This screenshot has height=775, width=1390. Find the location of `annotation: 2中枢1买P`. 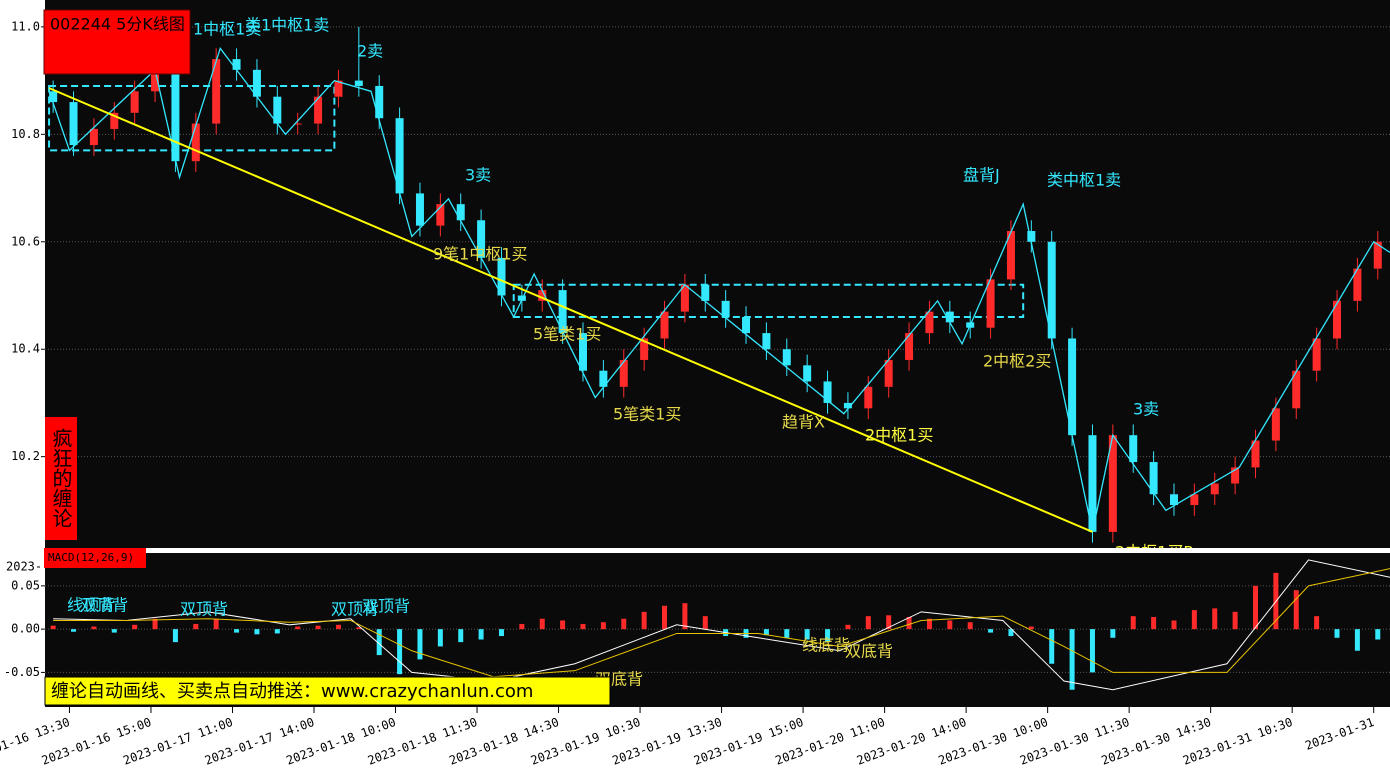

annotation: 2中枢1买P is located at coordinates (1154, 552).